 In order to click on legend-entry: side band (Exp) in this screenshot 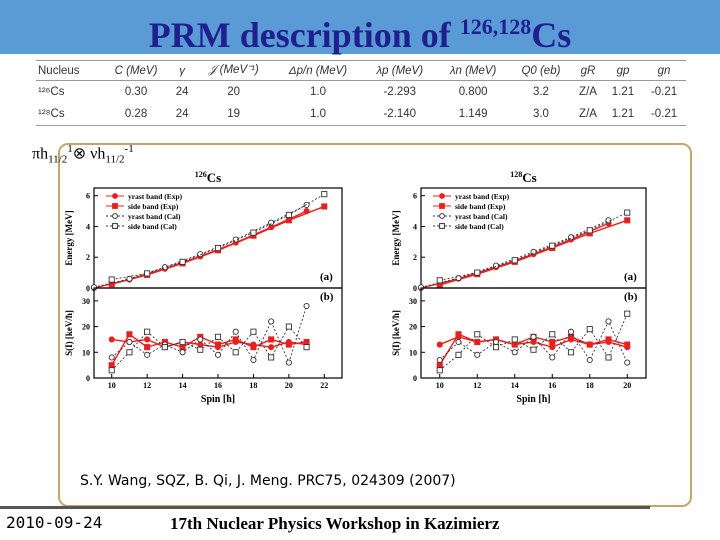, I will do `click(153, 206)`.